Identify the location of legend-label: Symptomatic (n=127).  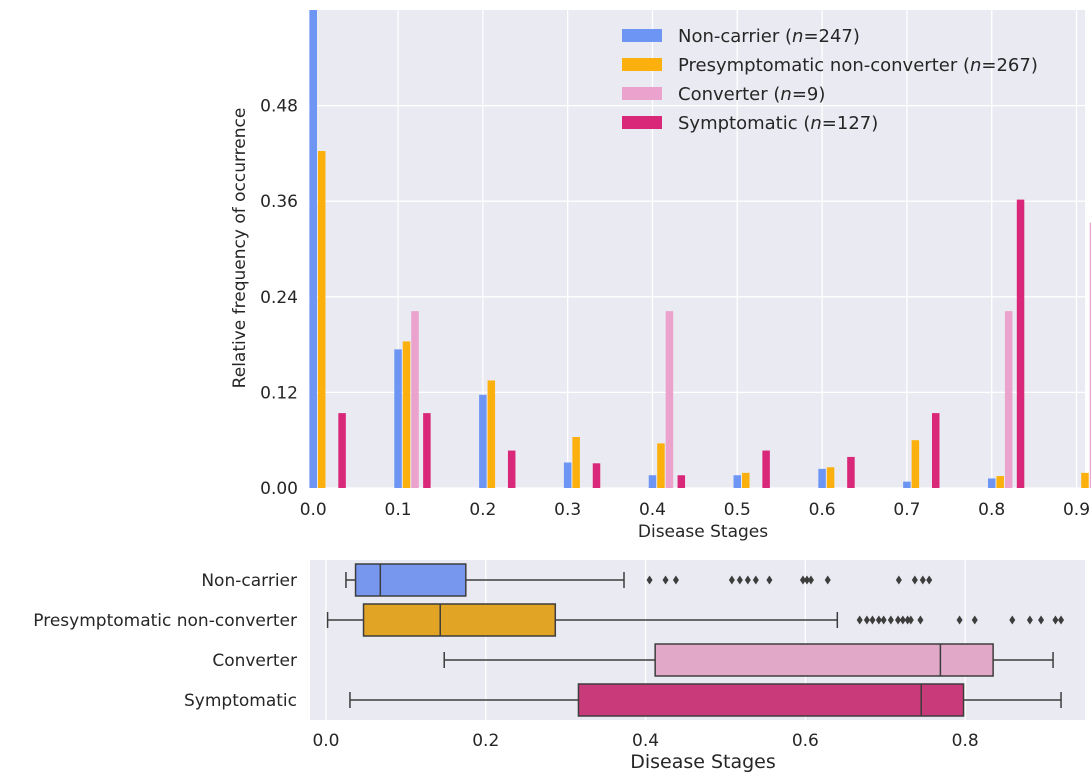
(778, 123).